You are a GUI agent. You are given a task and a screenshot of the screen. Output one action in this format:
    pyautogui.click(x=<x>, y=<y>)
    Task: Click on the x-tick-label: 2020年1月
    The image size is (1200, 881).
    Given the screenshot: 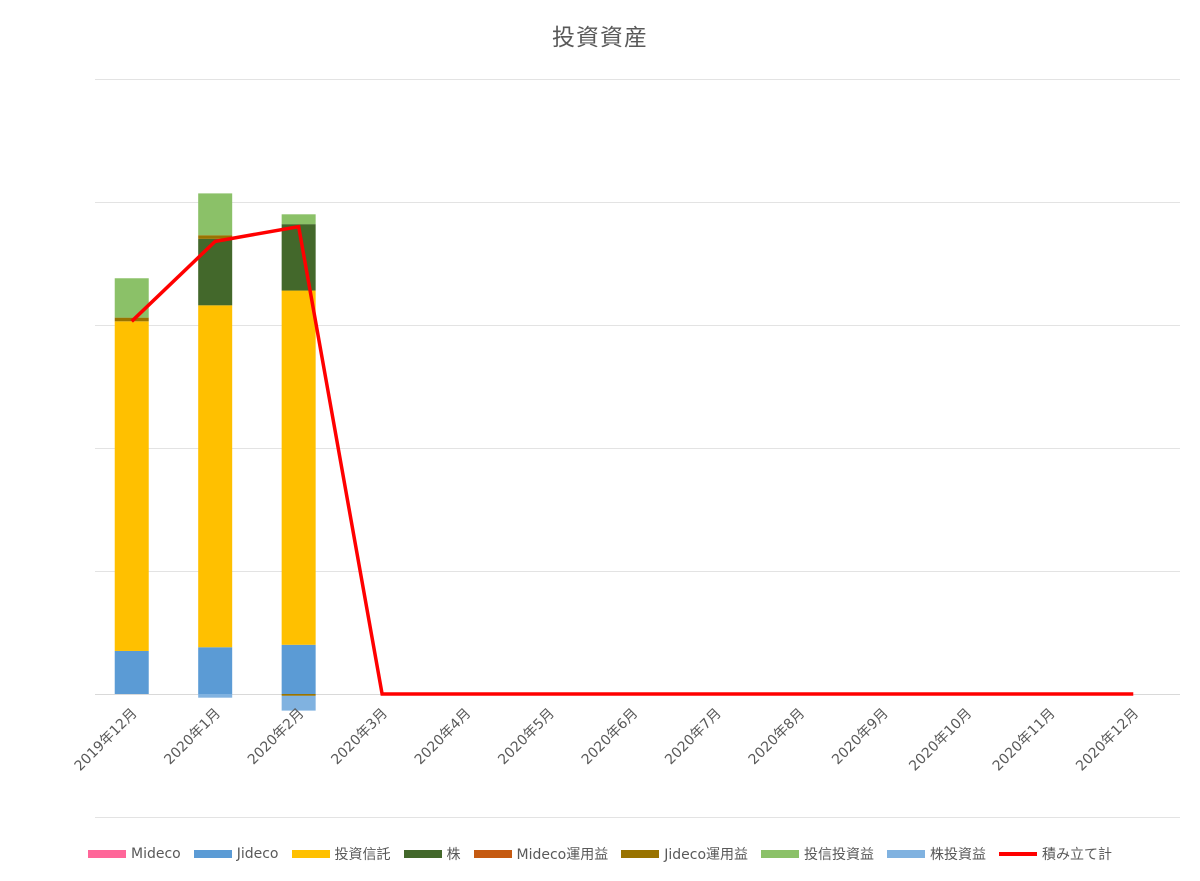 What is the action you would take?
    pyautogui.click(x=192, y=737)
    